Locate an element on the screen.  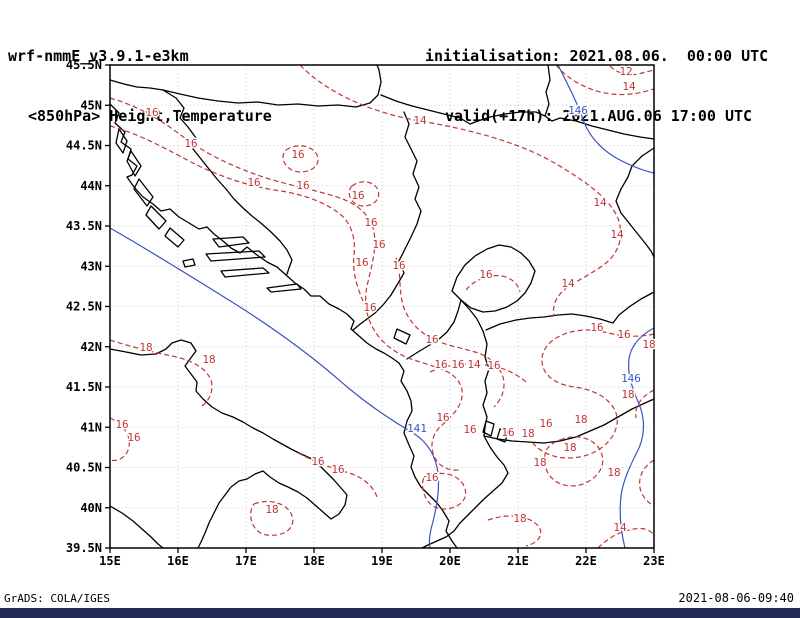
field-title: <850hPa> Height,Temperature is located at coordinates (150, 116).